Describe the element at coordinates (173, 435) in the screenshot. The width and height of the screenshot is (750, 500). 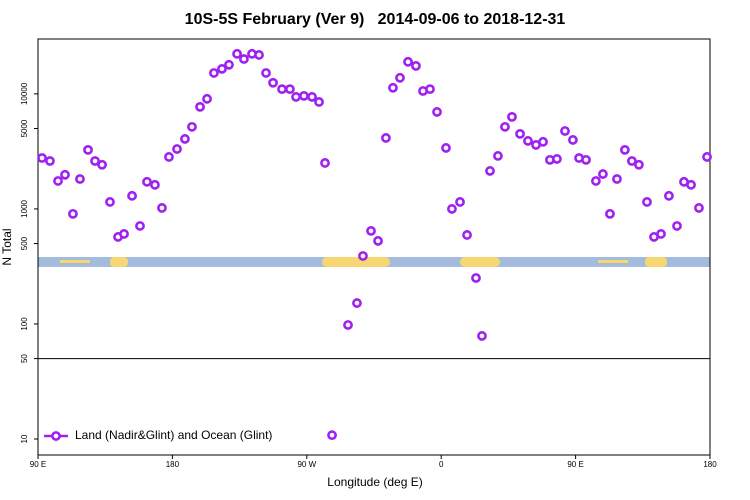
I see `legend-label: Land (Nadir&Glint) and Ocean (Glint)` at that location.